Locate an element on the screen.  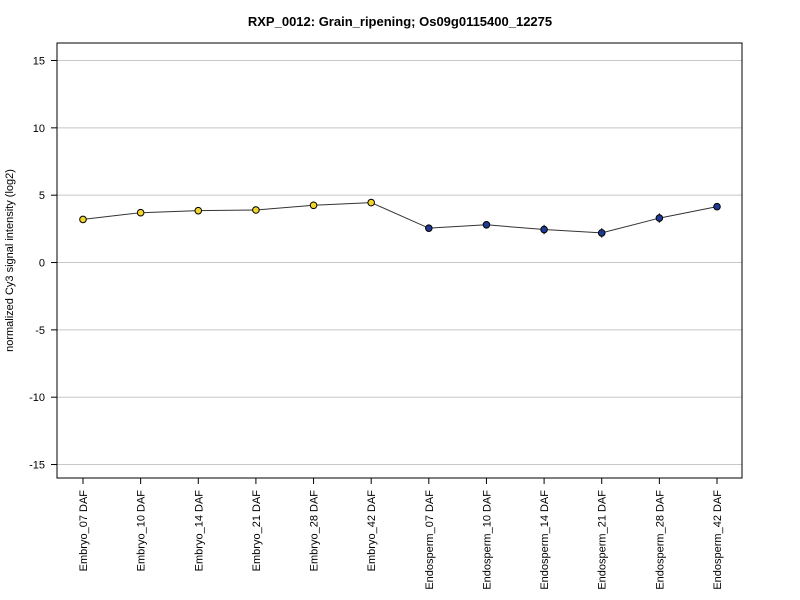
y-axis-label: normalized Cy3 signal intensity (log2) is located at coordinates (10, 260).